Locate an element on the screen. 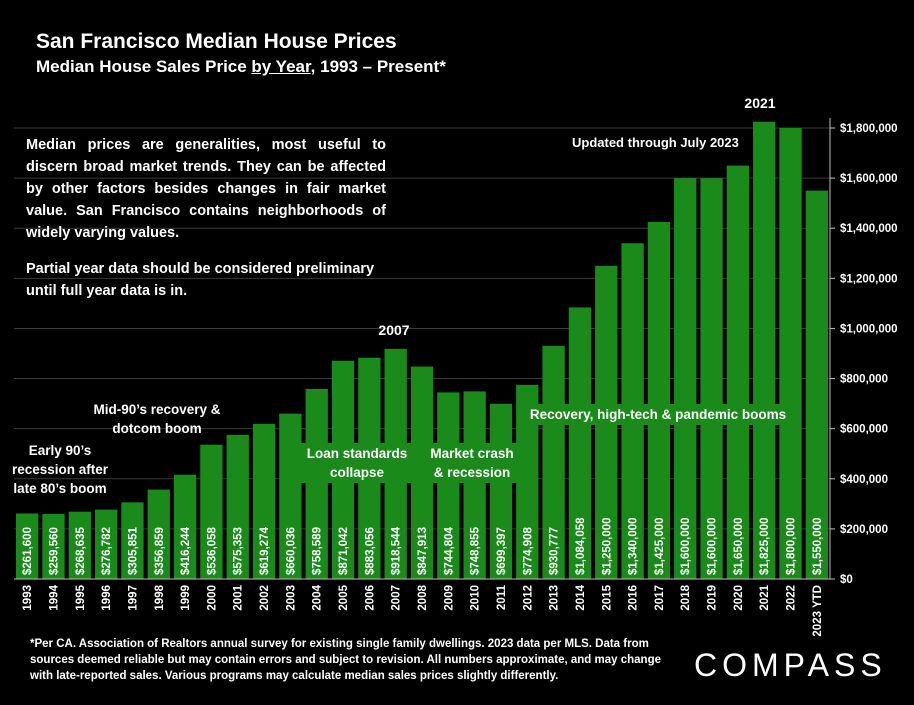  y-tick-label: $1,600,000 is located at coordinates (869, 179).